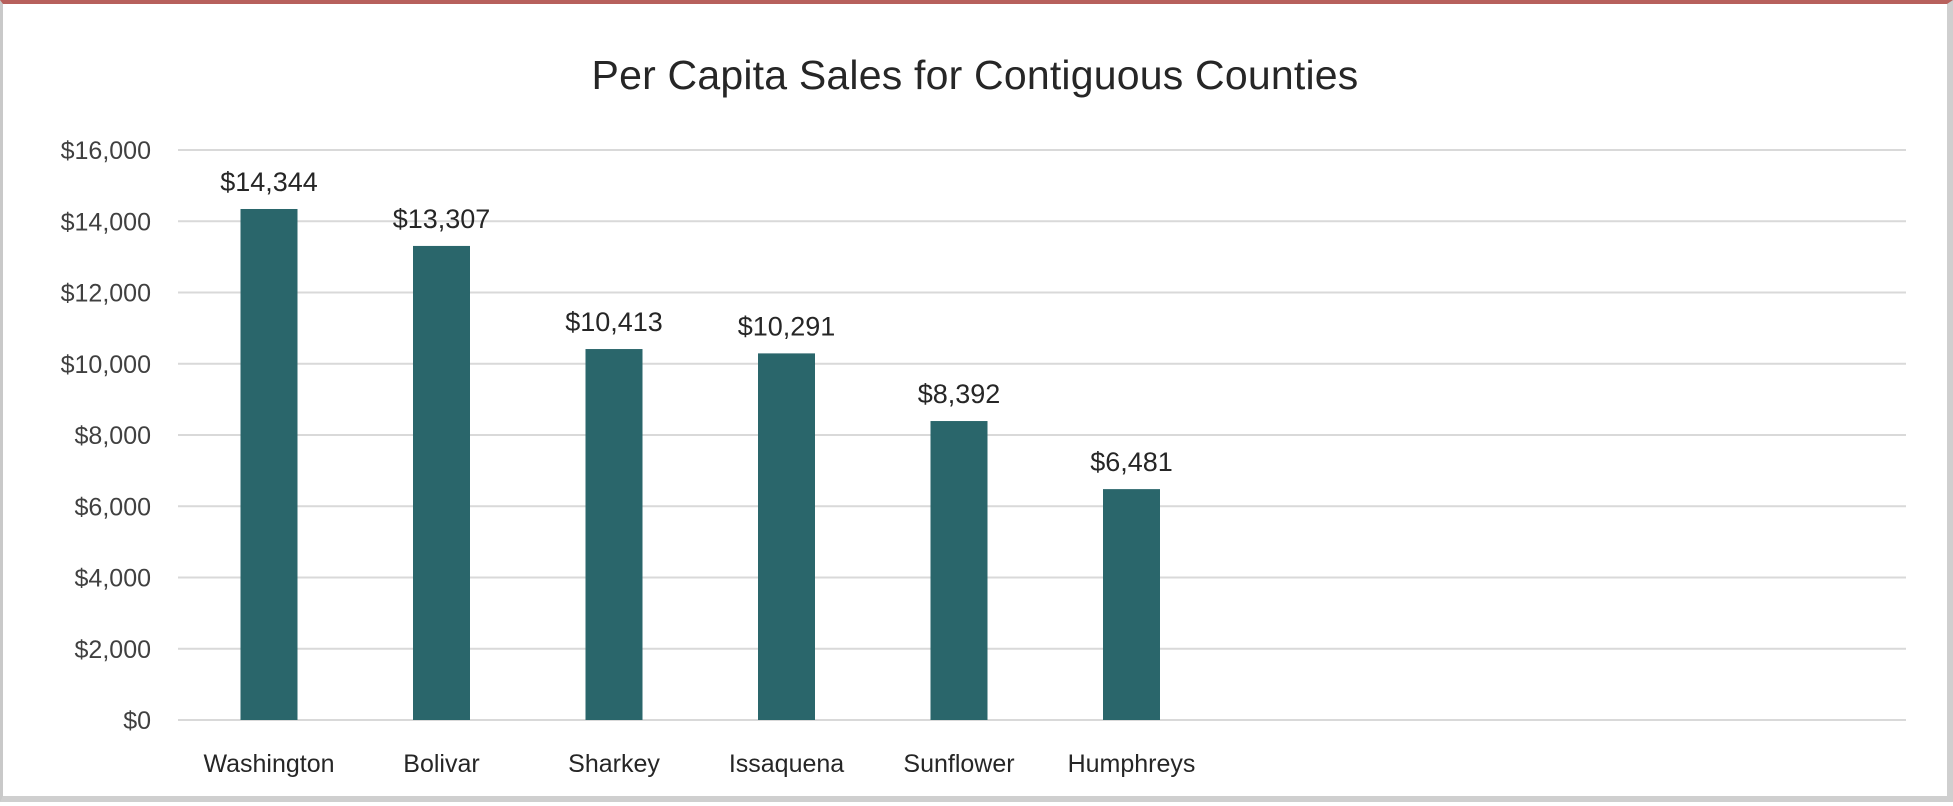 This screenshot has width=1953, height=806. I want to click on y-tick-label: $8,000, so click(113, 436).